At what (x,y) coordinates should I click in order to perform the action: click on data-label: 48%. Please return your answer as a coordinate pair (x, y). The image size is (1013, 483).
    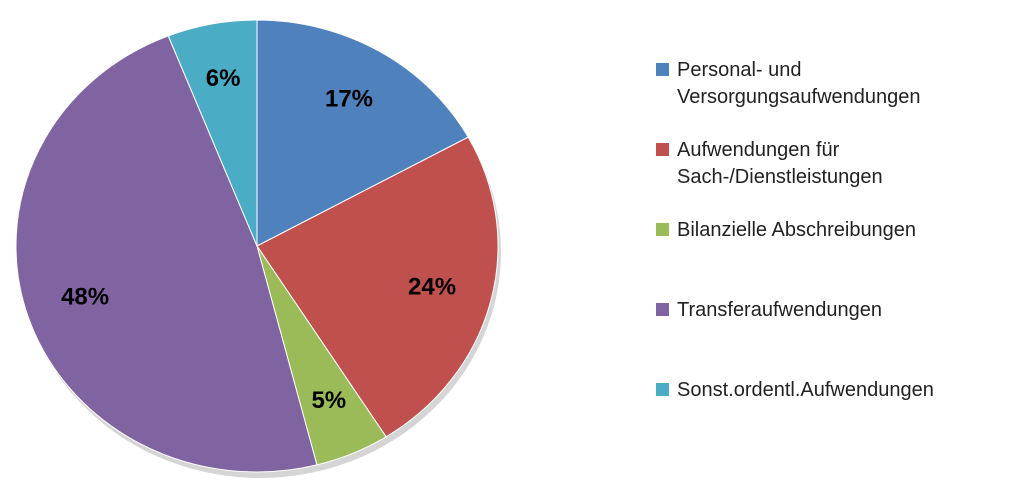
    Looking at the image, I should click on (85, 297).